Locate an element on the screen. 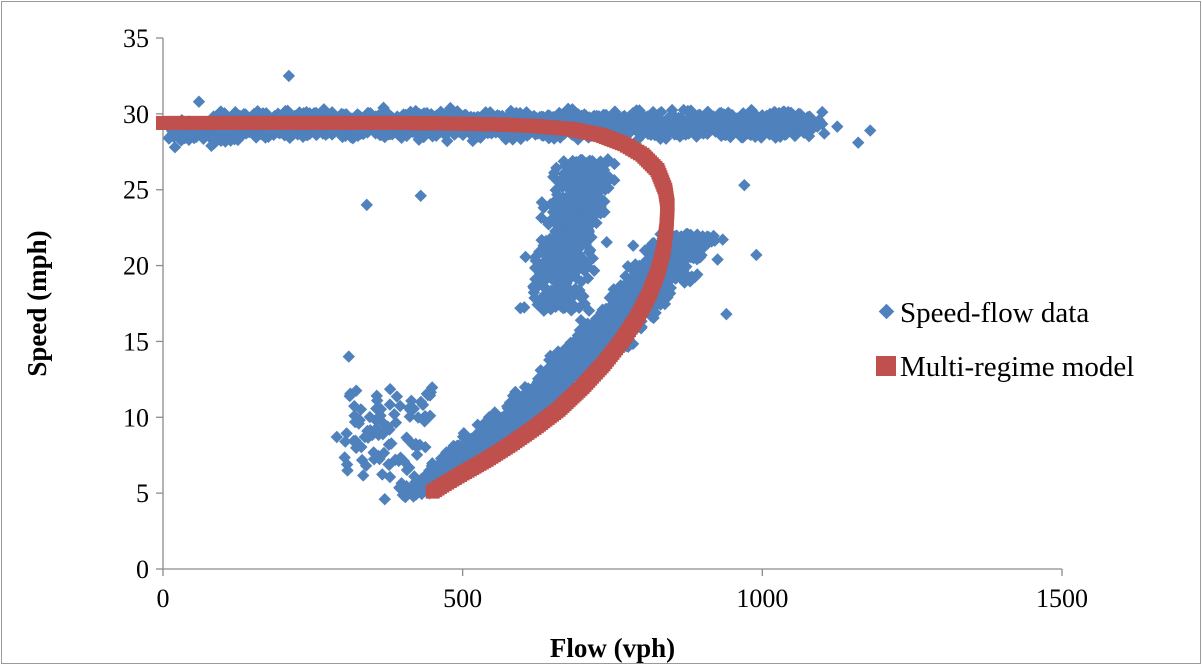  x-tick-label: 1000 is located at coordinates (762, 598).